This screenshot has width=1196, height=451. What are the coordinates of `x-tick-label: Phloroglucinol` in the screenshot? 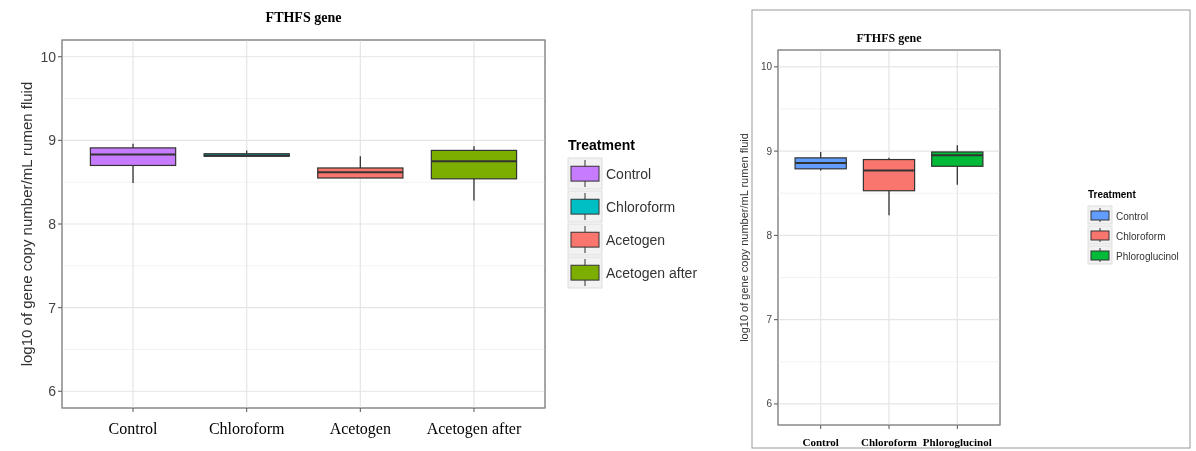 It's located at (957, 442).